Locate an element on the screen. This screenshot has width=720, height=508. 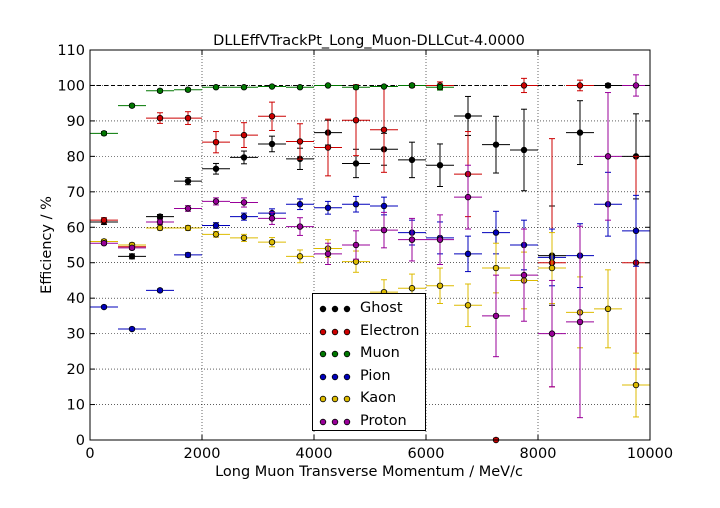
legend-marker-muon is located at coordinates (335, 354).